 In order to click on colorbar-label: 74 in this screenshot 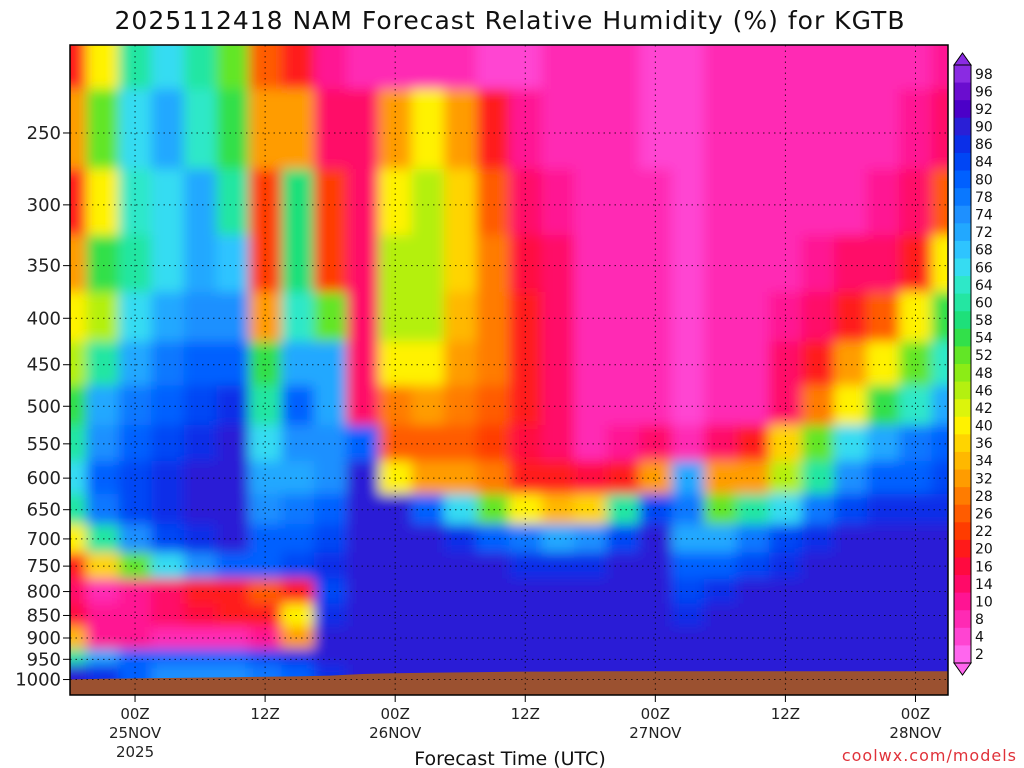, I will do `click(984, 216)`.